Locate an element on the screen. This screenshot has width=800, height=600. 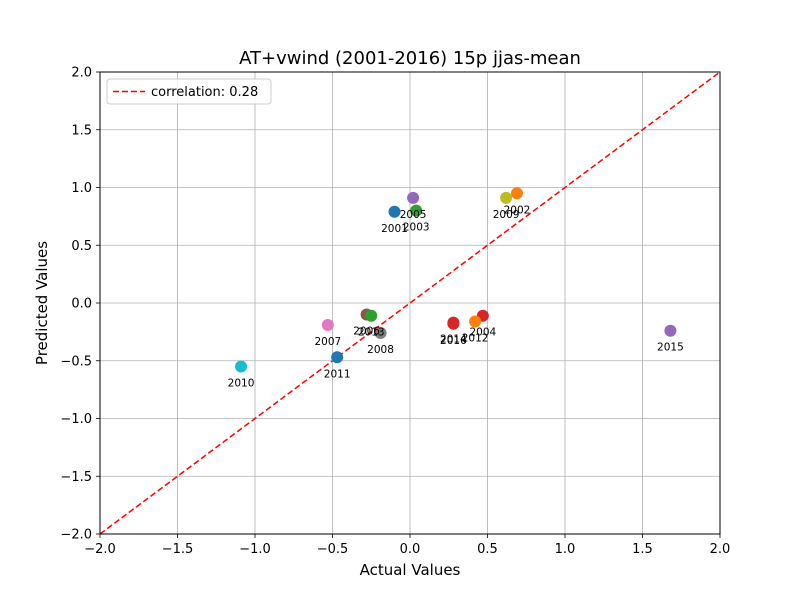
y-axis-title: Predicted Values is located at coordinates (42, 303).